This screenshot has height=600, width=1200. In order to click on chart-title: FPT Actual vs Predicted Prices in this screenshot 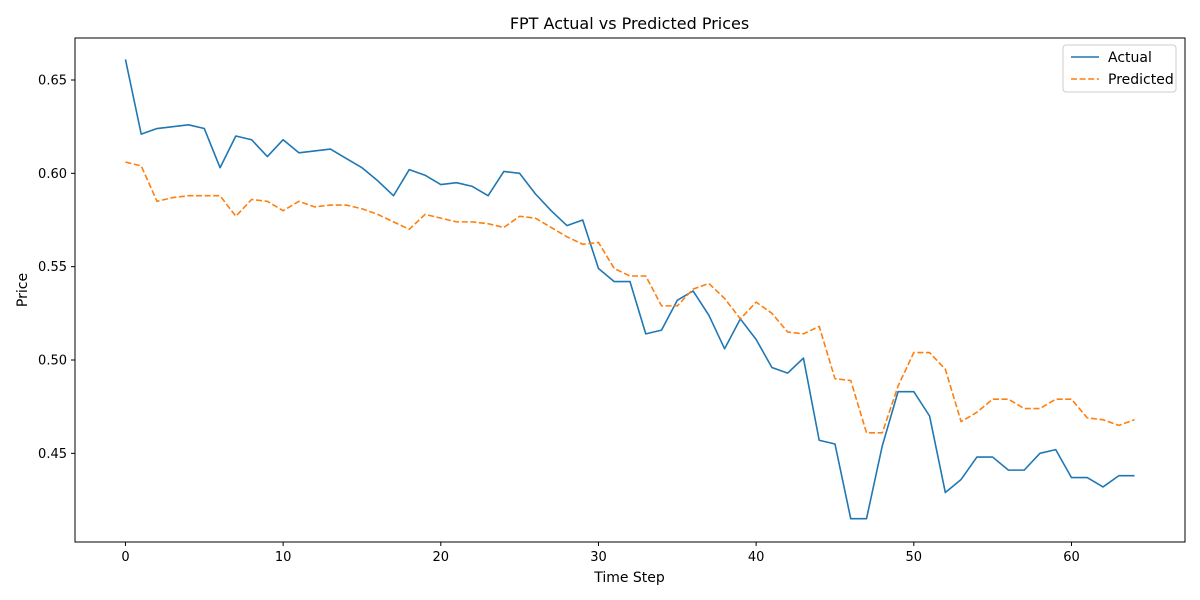, I will do `click(629, 23)`.